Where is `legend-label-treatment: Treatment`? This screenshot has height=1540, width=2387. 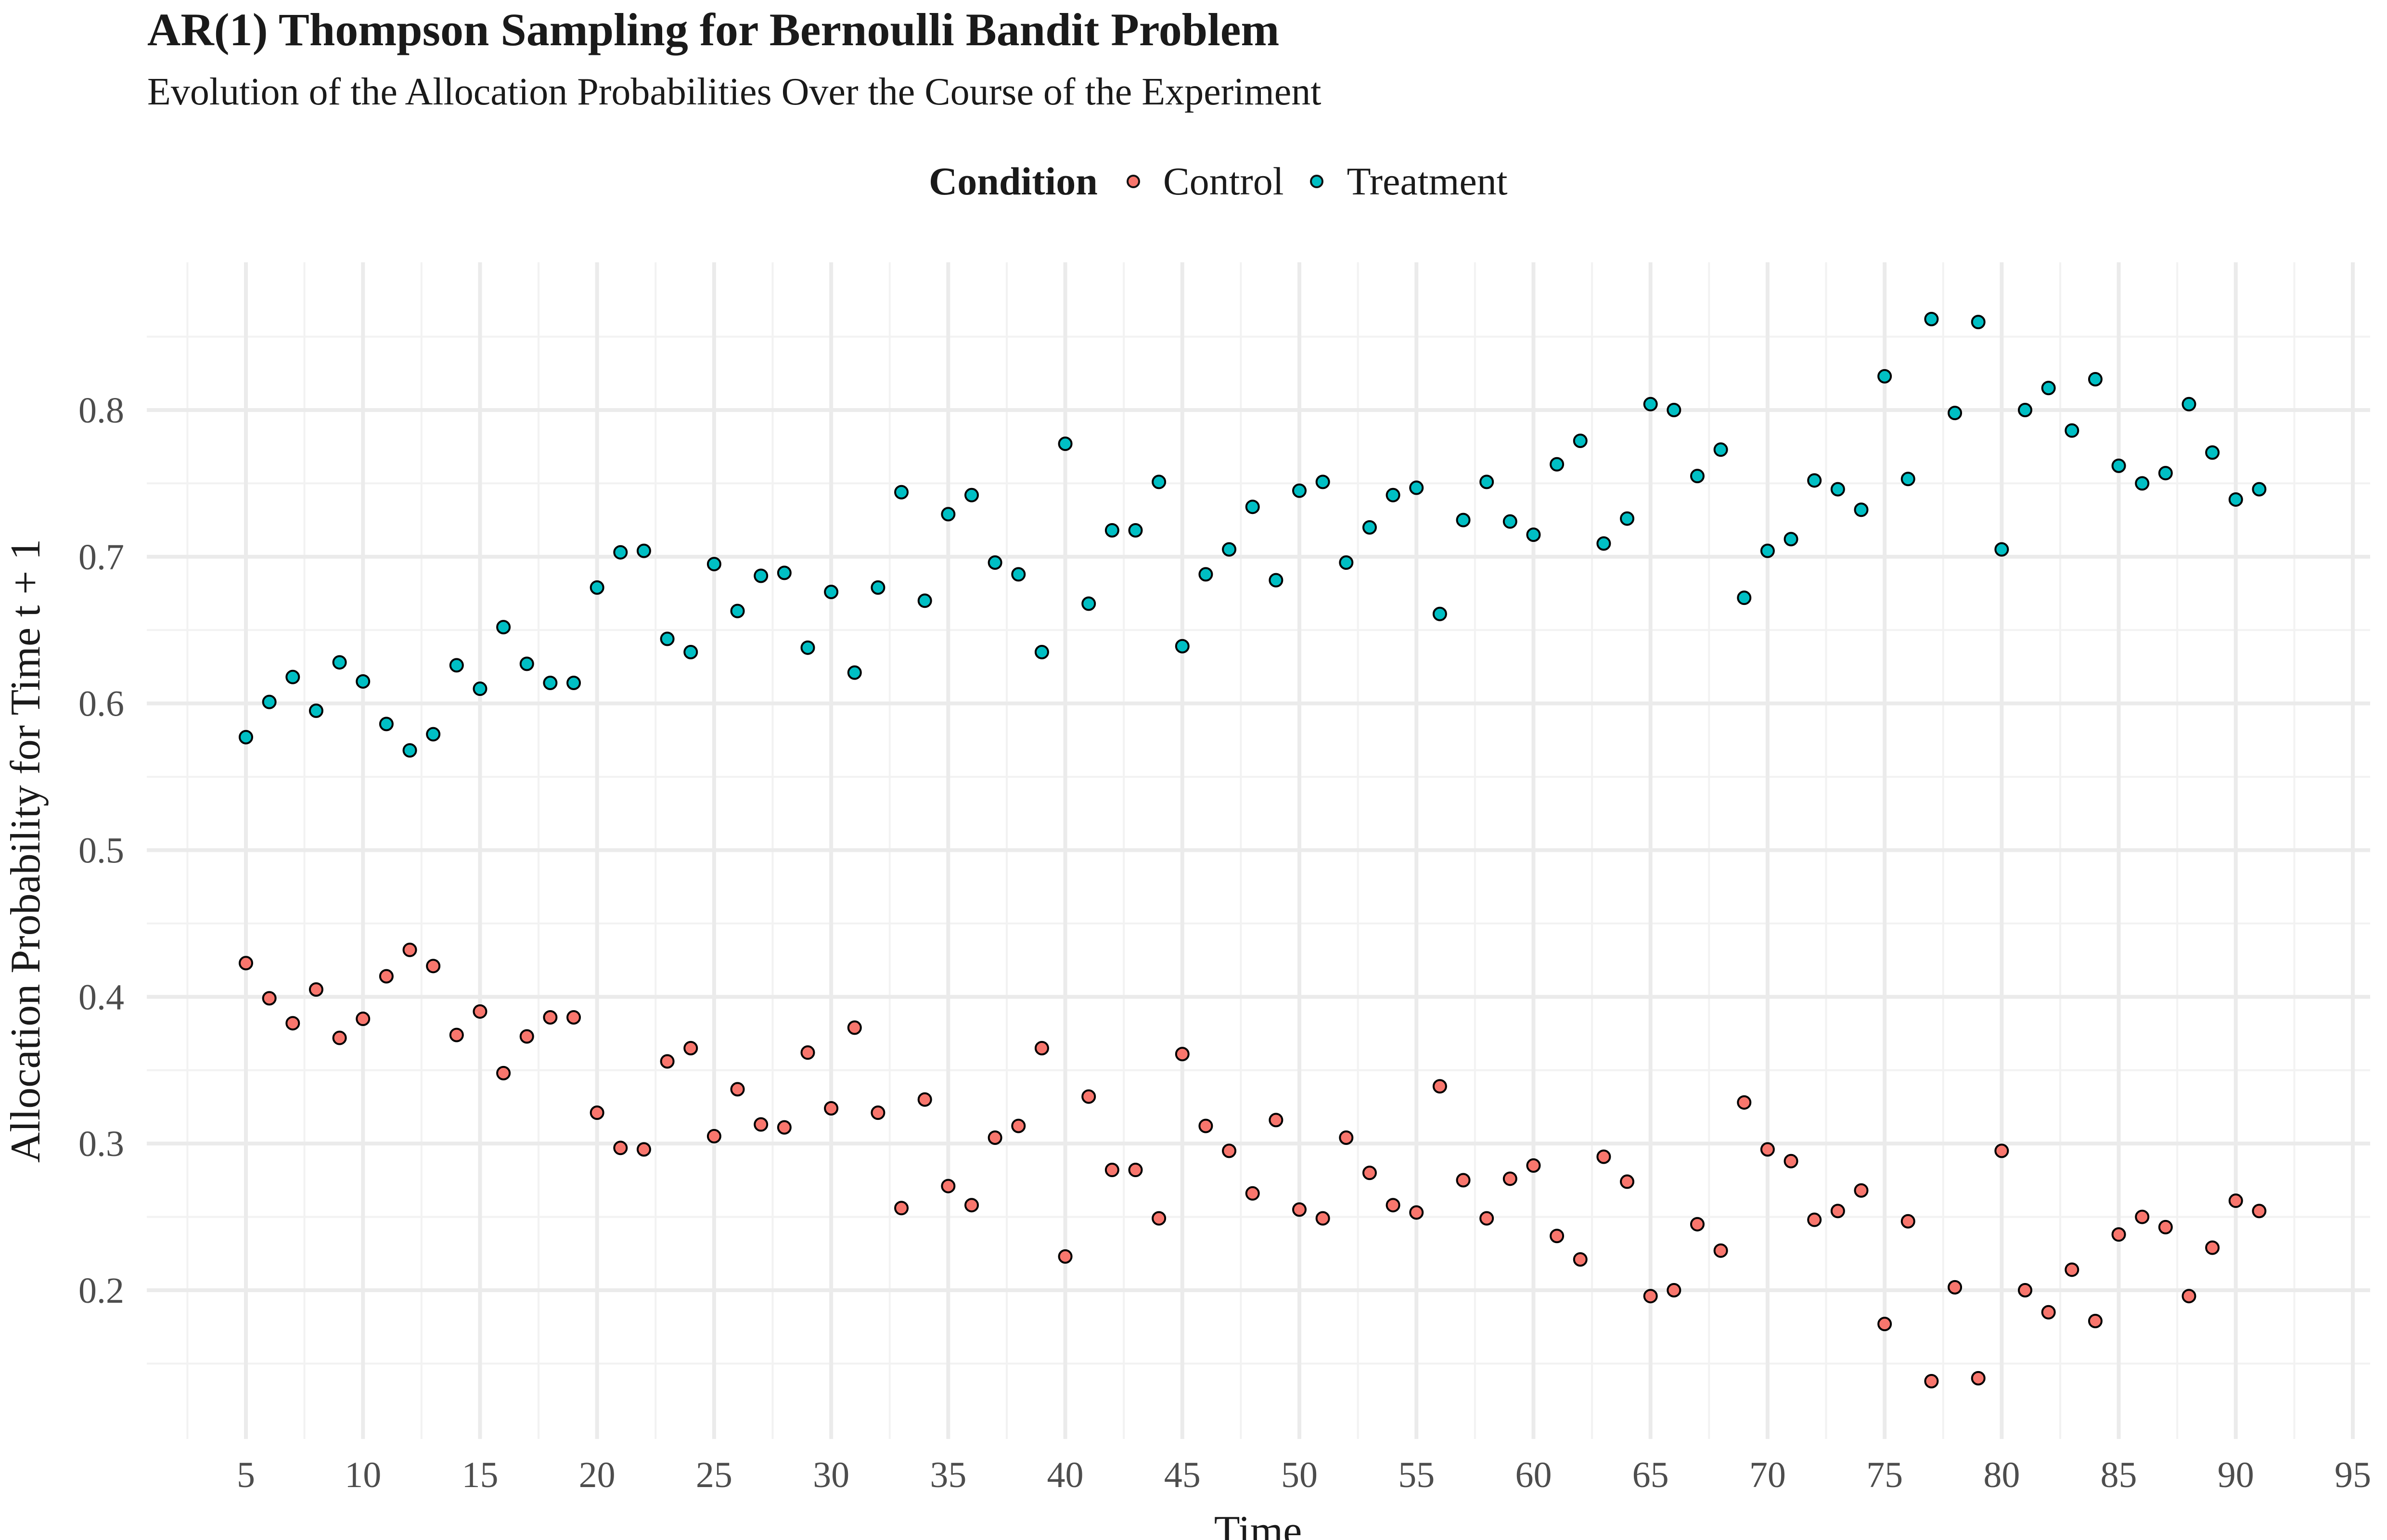
legend-label-treatment: Treatment is located at coordinates (1427, 181).